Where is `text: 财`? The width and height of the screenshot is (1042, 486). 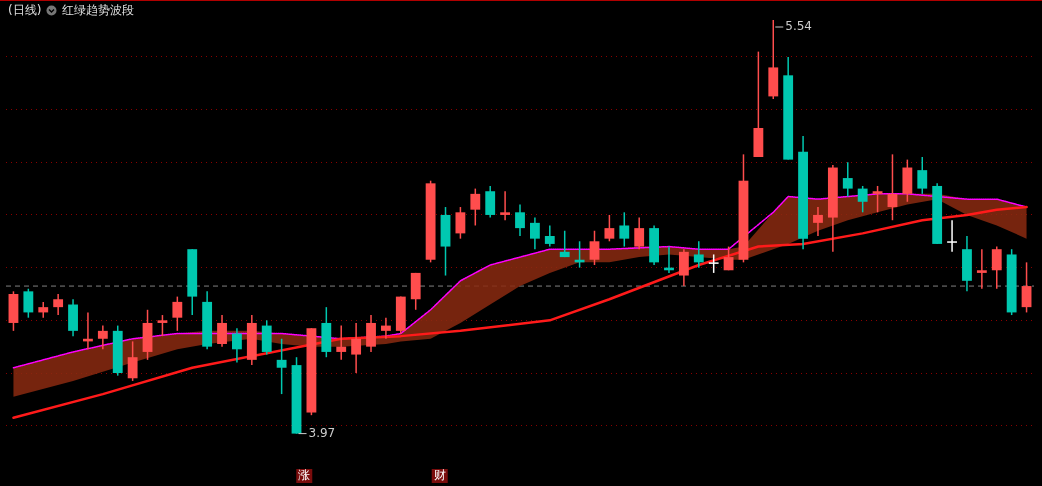 text: 财 is located at coordinates (439, 475).